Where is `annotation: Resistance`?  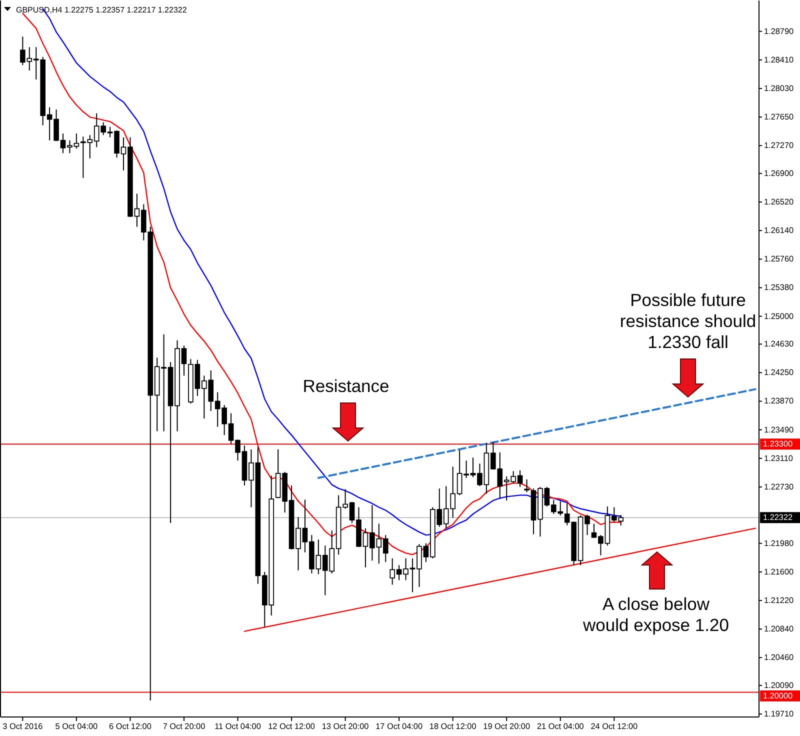
annotation: Resistance is located at coordinates (346, 386).